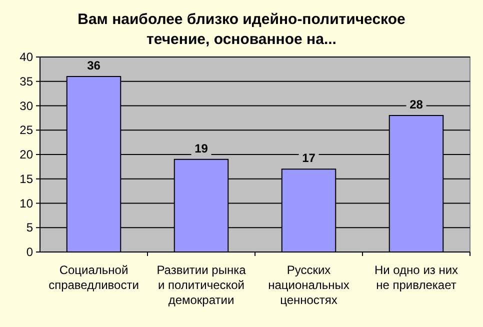 Image resolution: width=483 pixels, height=327 pixels. Describe the element at coordinates (27, 155) in the screenshot. I see `y-tick-label: 20` at that location.